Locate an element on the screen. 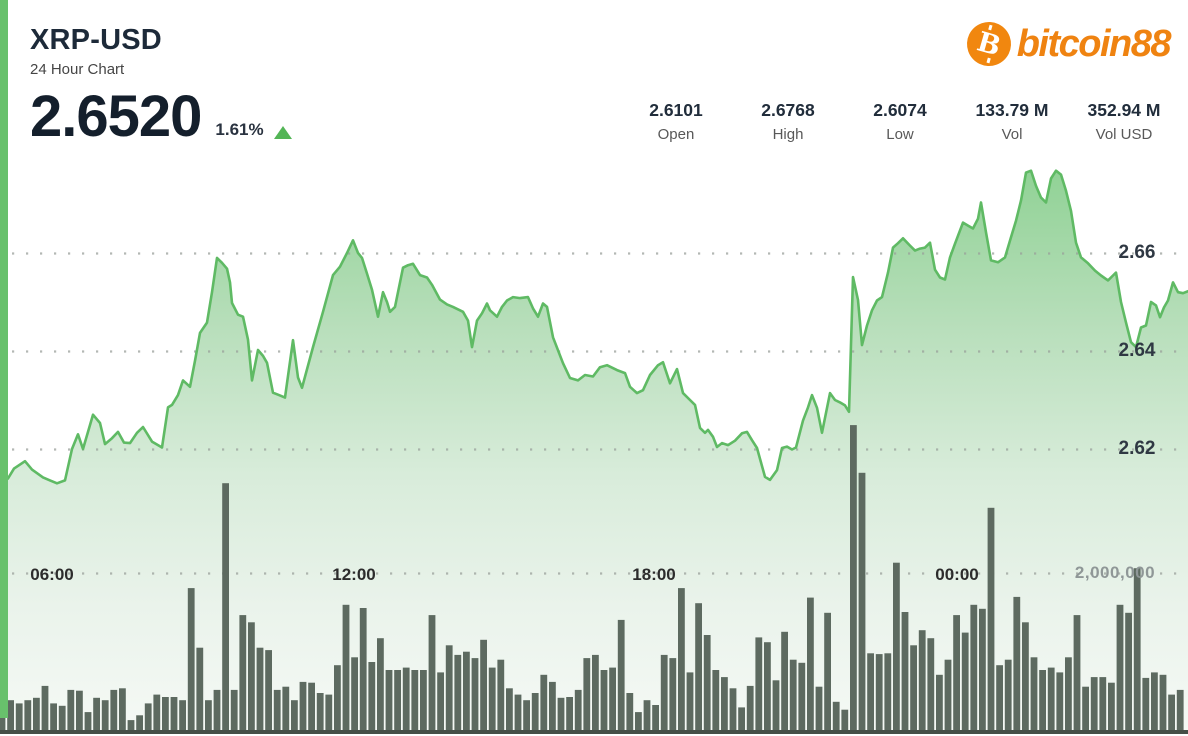 The width and height of the screenshot is (1188, 736). y-axis-tick-2-62: 2.62 is located at coordinates (1137, 448).